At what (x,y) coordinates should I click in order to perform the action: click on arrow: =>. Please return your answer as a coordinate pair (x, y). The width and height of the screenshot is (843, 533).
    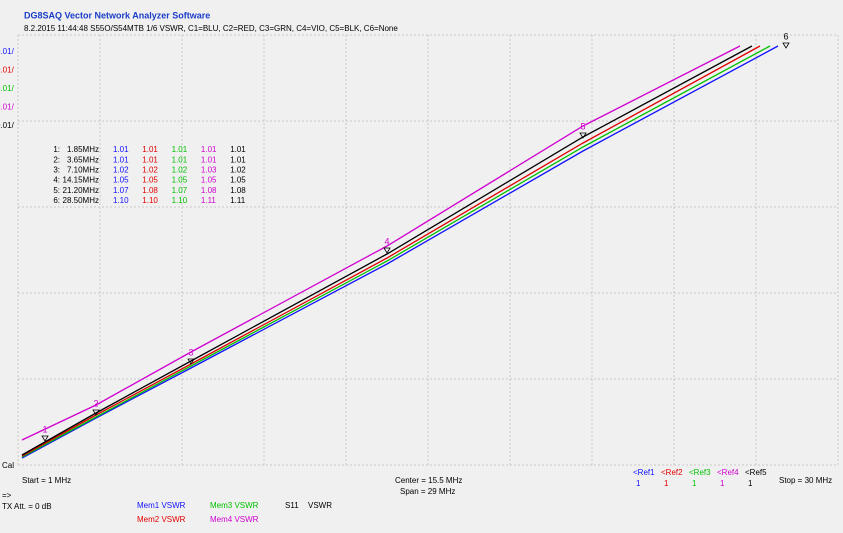
    Looking at the image, I should click on (7, 495).